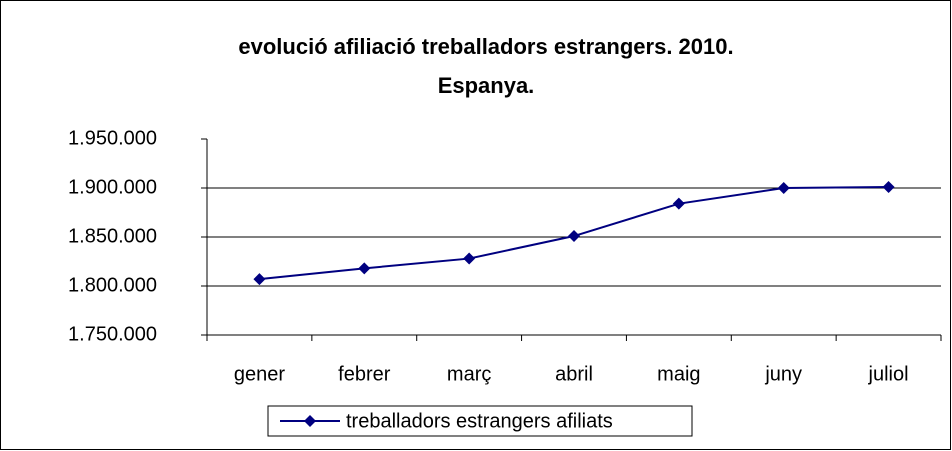 The image size is (952, 451). What do you see at coordinates (678, 374) in the screenshot?
I see `x-tick-label: maig` at bounding box center [678, 374].